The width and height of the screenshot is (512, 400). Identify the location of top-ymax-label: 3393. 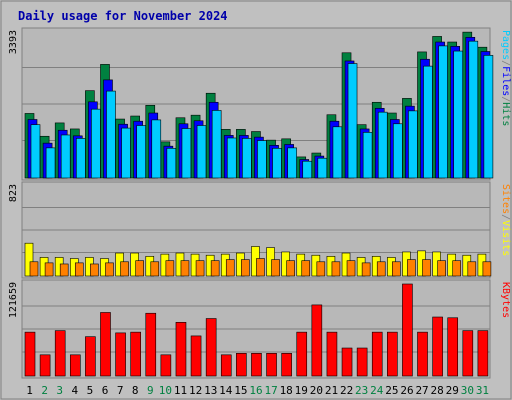
(13, 42).